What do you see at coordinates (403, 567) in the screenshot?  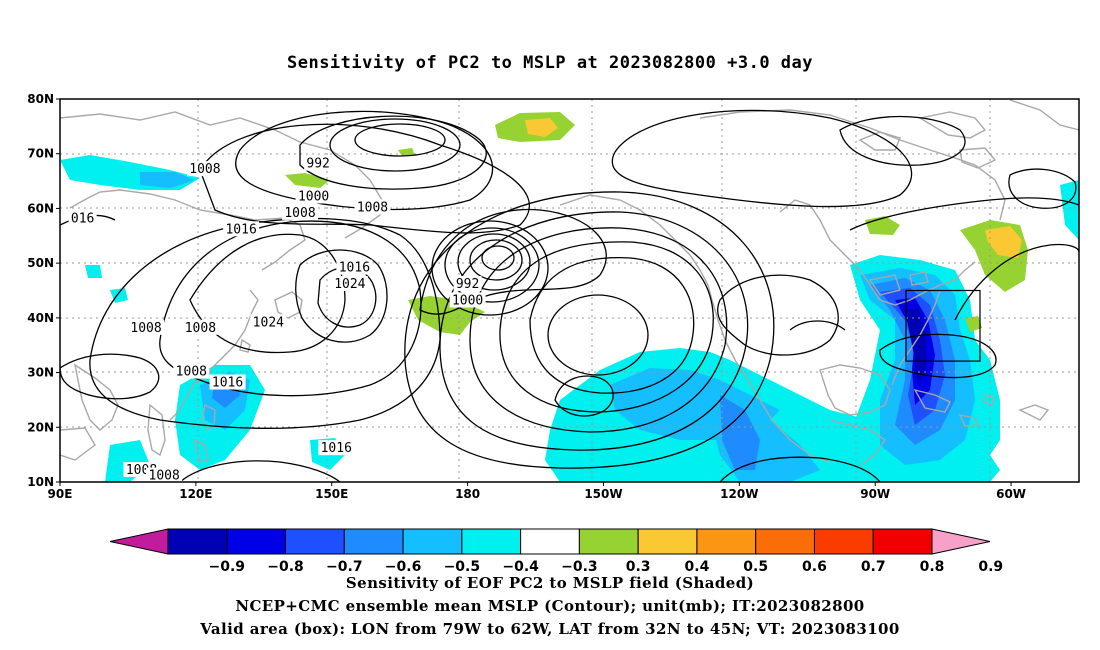 I see `colorbar-label: −0.6` at bounding box center [403, 567].